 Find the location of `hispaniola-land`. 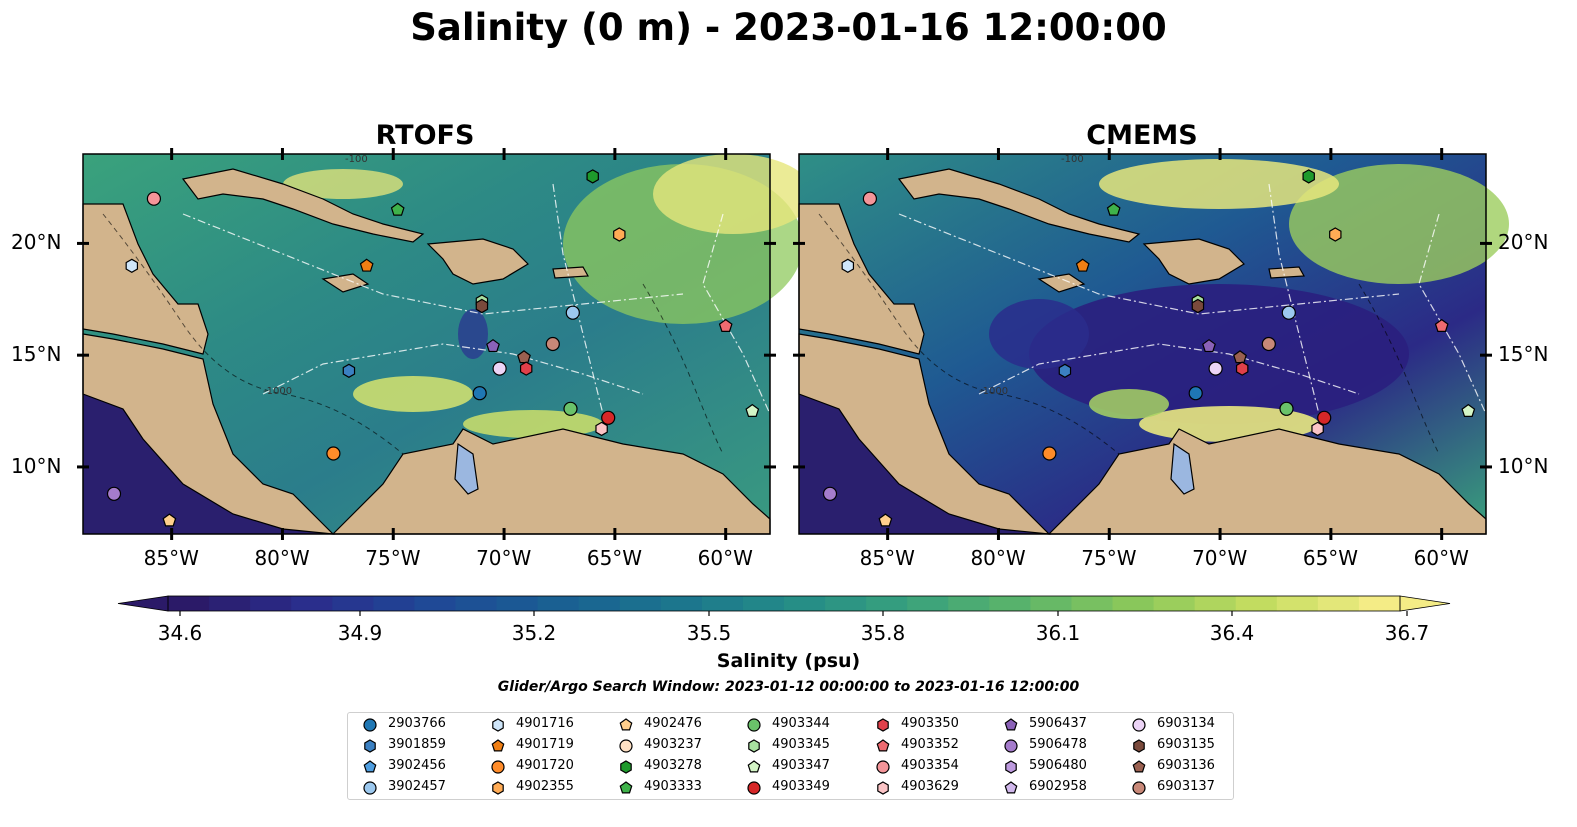

hispaniola-land is located at coordinates (477, 261).